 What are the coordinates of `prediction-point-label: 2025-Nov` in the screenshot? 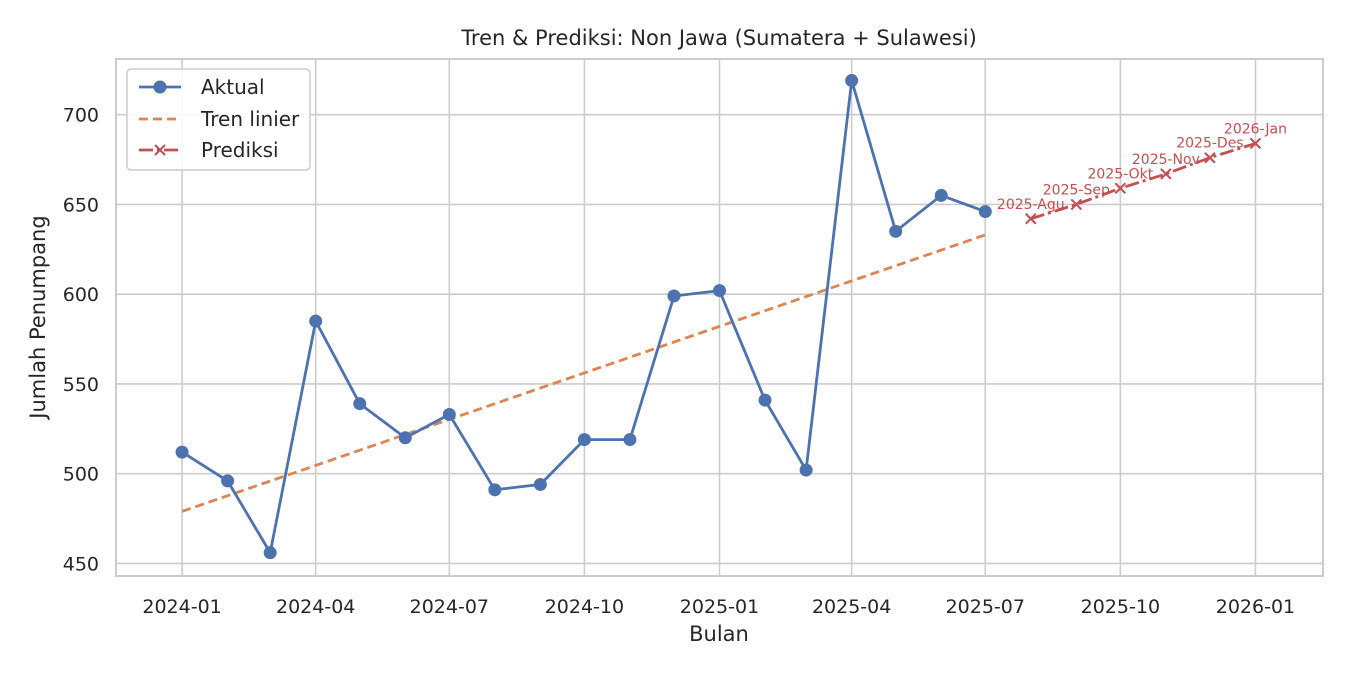 It's located at (1166, 160).